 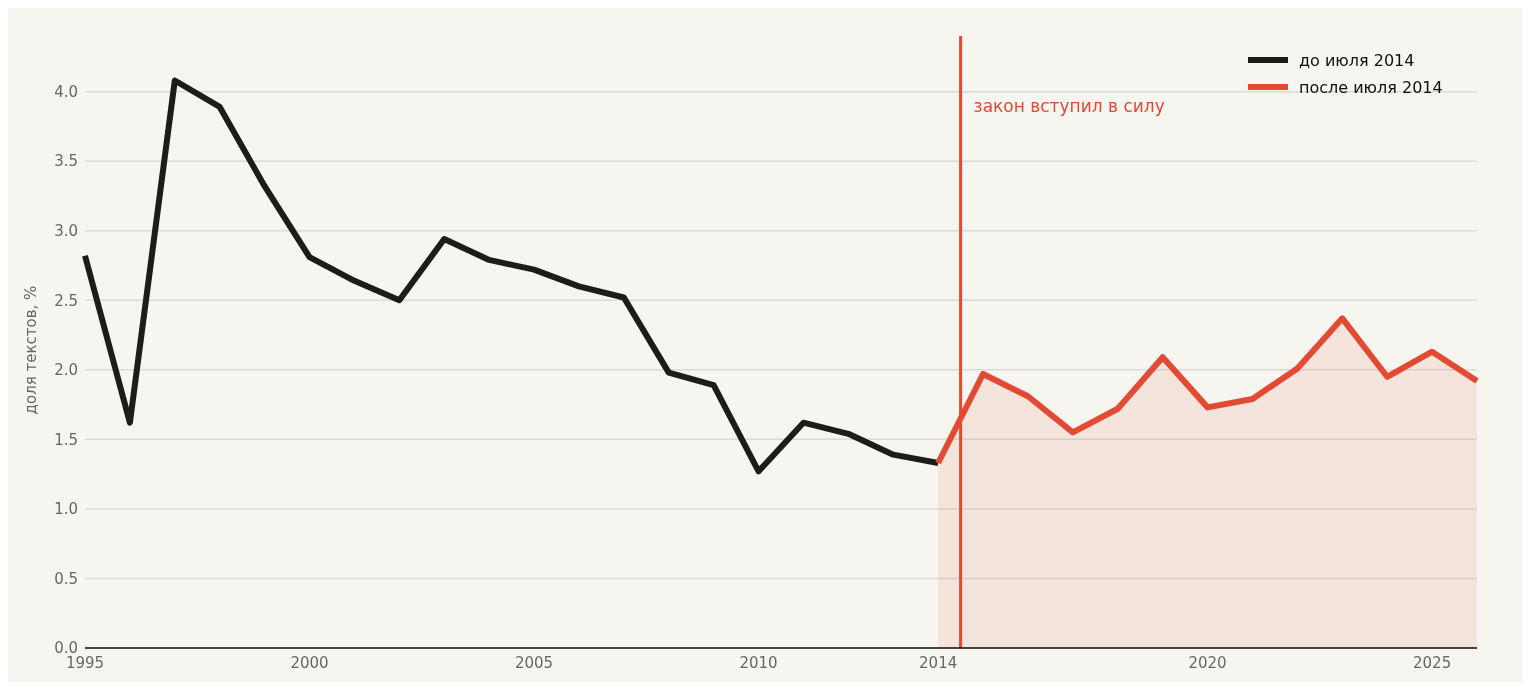 What do you see at coordinates (1357, 60) in the screenshot?
I see `legend-label: до июля 2014` at bounding box center [1357, 60].